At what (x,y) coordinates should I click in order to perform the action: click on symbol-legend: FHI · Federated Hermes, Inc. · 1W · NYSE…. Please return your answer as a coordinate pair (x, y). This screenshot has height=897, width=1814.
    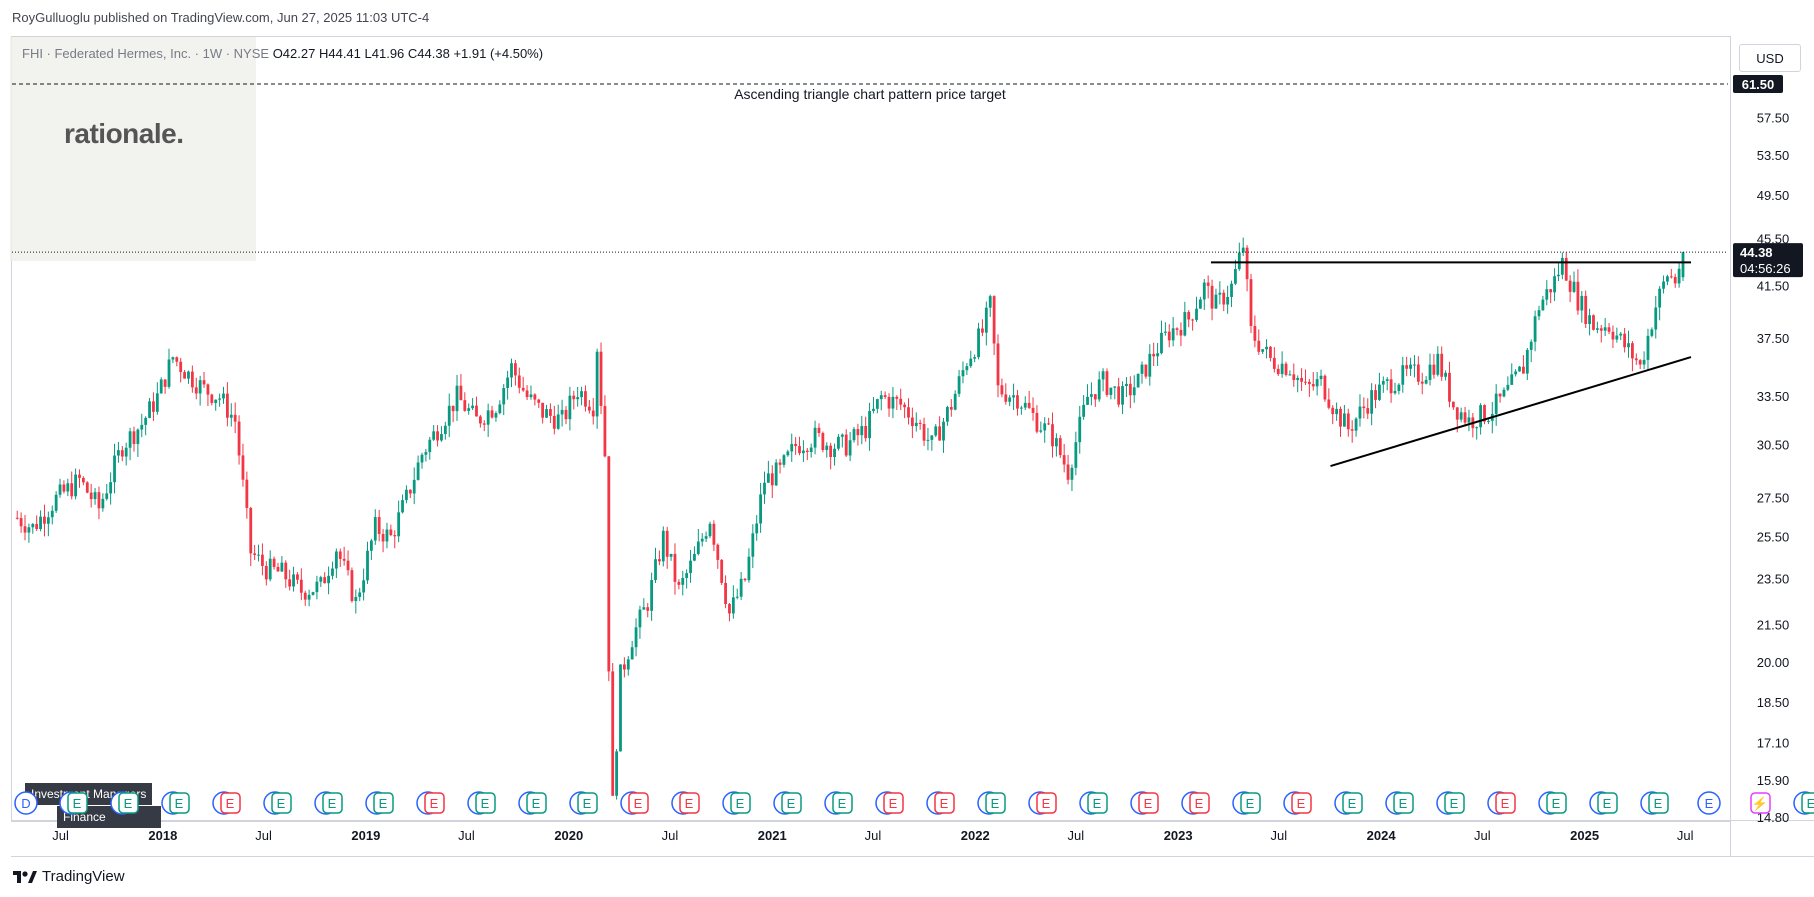
    Looking at the image, I should click on (282, 53).